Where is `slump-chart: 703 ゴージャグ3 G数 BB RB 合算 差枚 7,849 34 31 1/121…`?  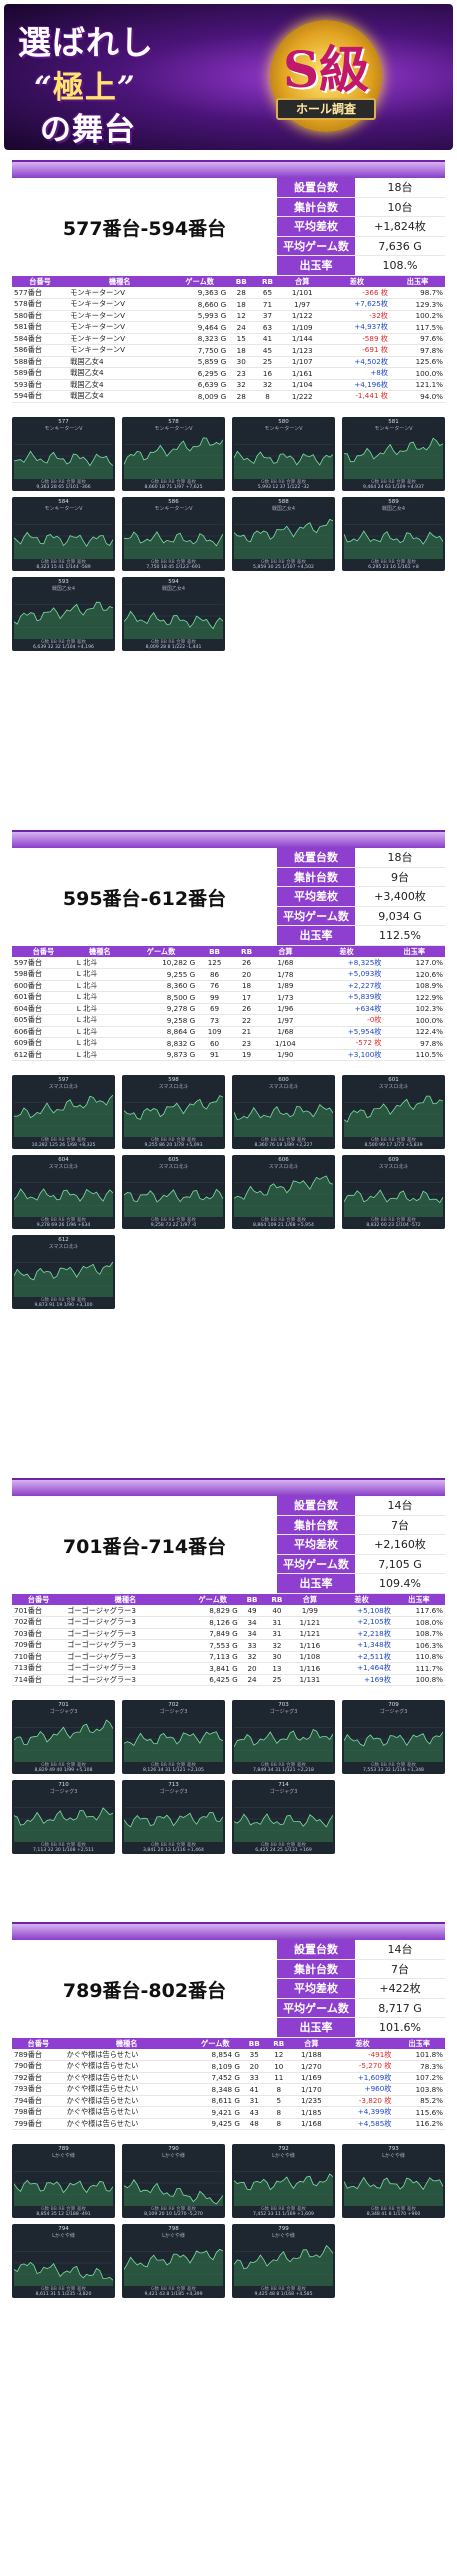
slump-chart: 703 ゴージャグ3 G数 BB RB 合算 差枚 7,849 34 31 1/121… is located at coordinates (283, 1737).